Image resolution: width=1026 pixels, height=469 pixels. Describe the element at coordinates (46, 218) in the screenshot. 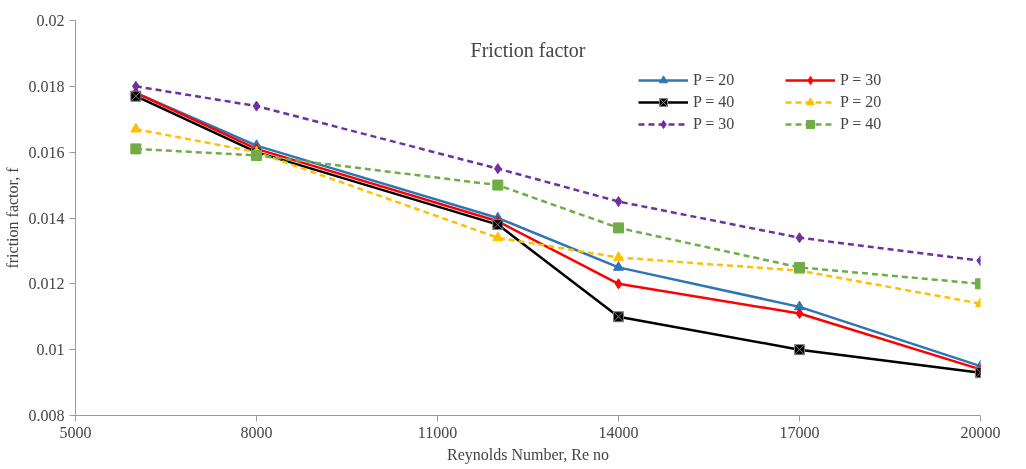

I see `y-tick-label: 0.014` at that location.